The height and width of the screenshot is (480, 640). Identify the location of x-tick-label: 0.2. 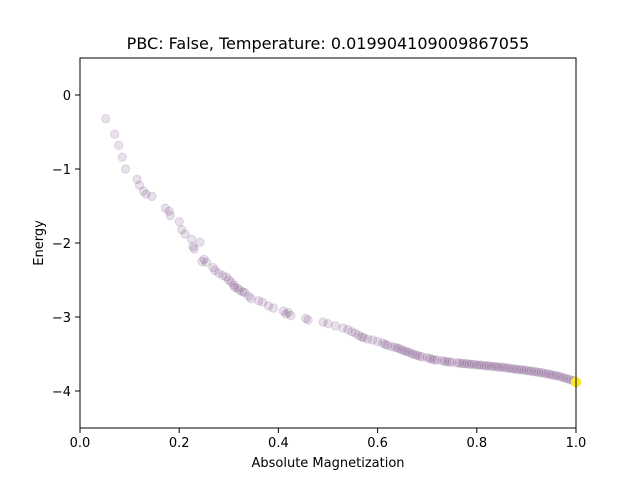
(179, 443).